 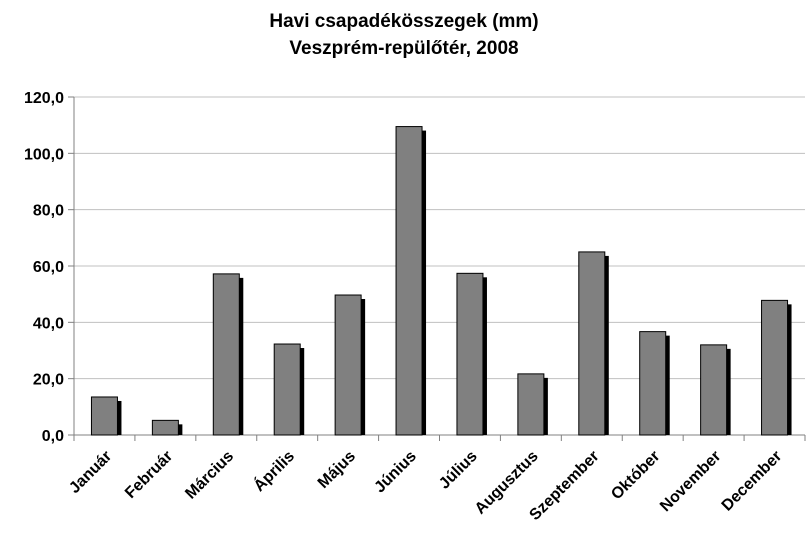 I want to click on x-category-label: Március, so click(x=209, y=475).